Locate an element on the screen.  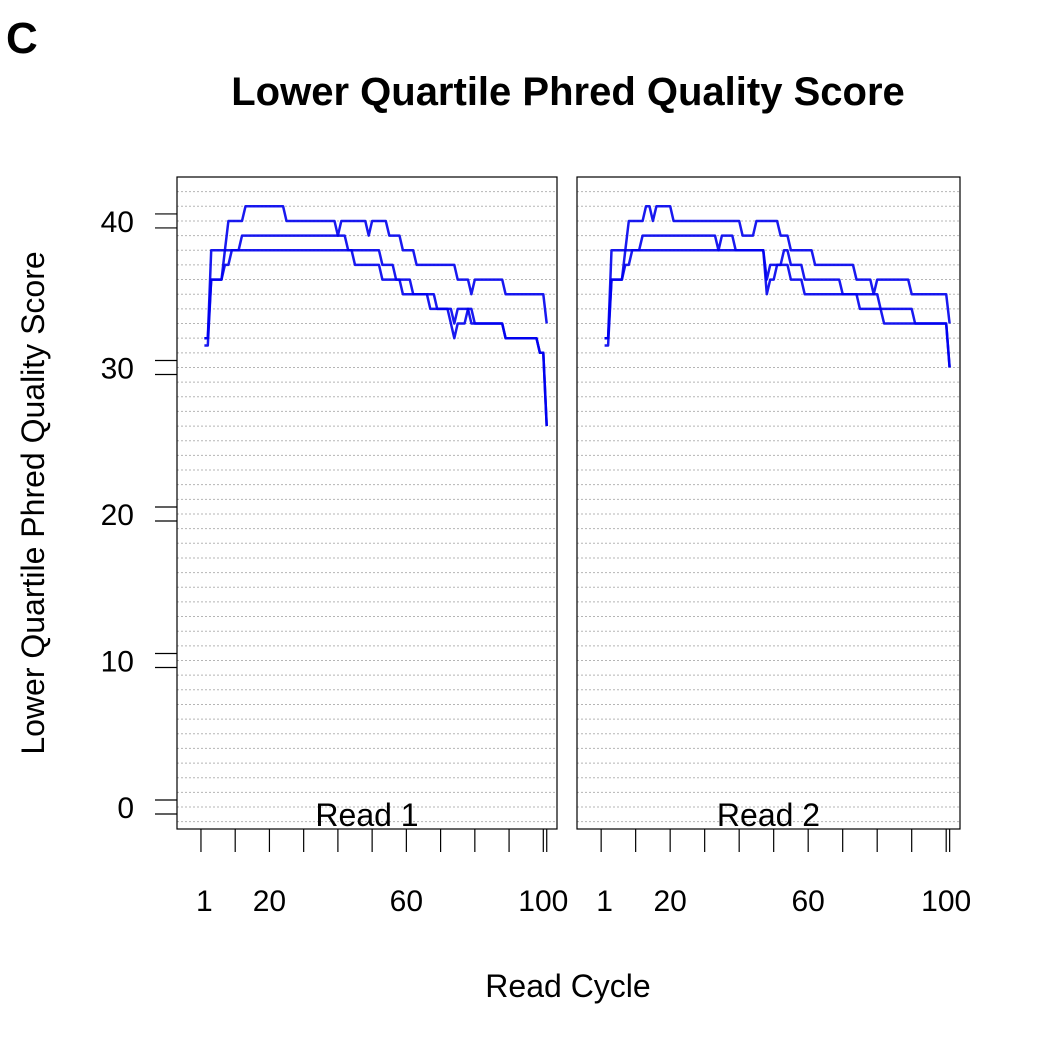
y-tick-label: 10 is located at coordinates (117, 662).